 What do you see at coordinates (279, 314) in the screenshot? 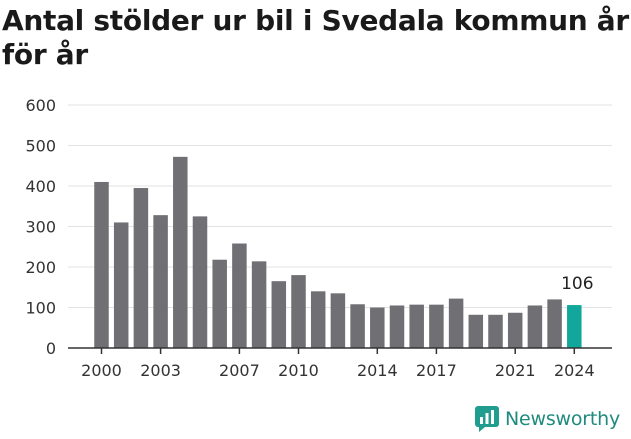
I see `bar-2009` at bounding box center [279, 314].